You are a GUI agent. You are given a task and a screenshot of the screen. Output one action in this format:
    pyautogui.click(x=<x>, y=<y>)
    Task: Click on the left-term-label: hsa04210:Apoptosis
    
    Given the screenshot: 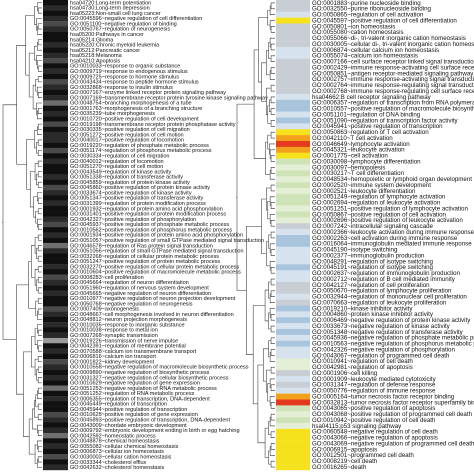 What is the action you would take?
    pyautogui.click(x=95, y=61)
    